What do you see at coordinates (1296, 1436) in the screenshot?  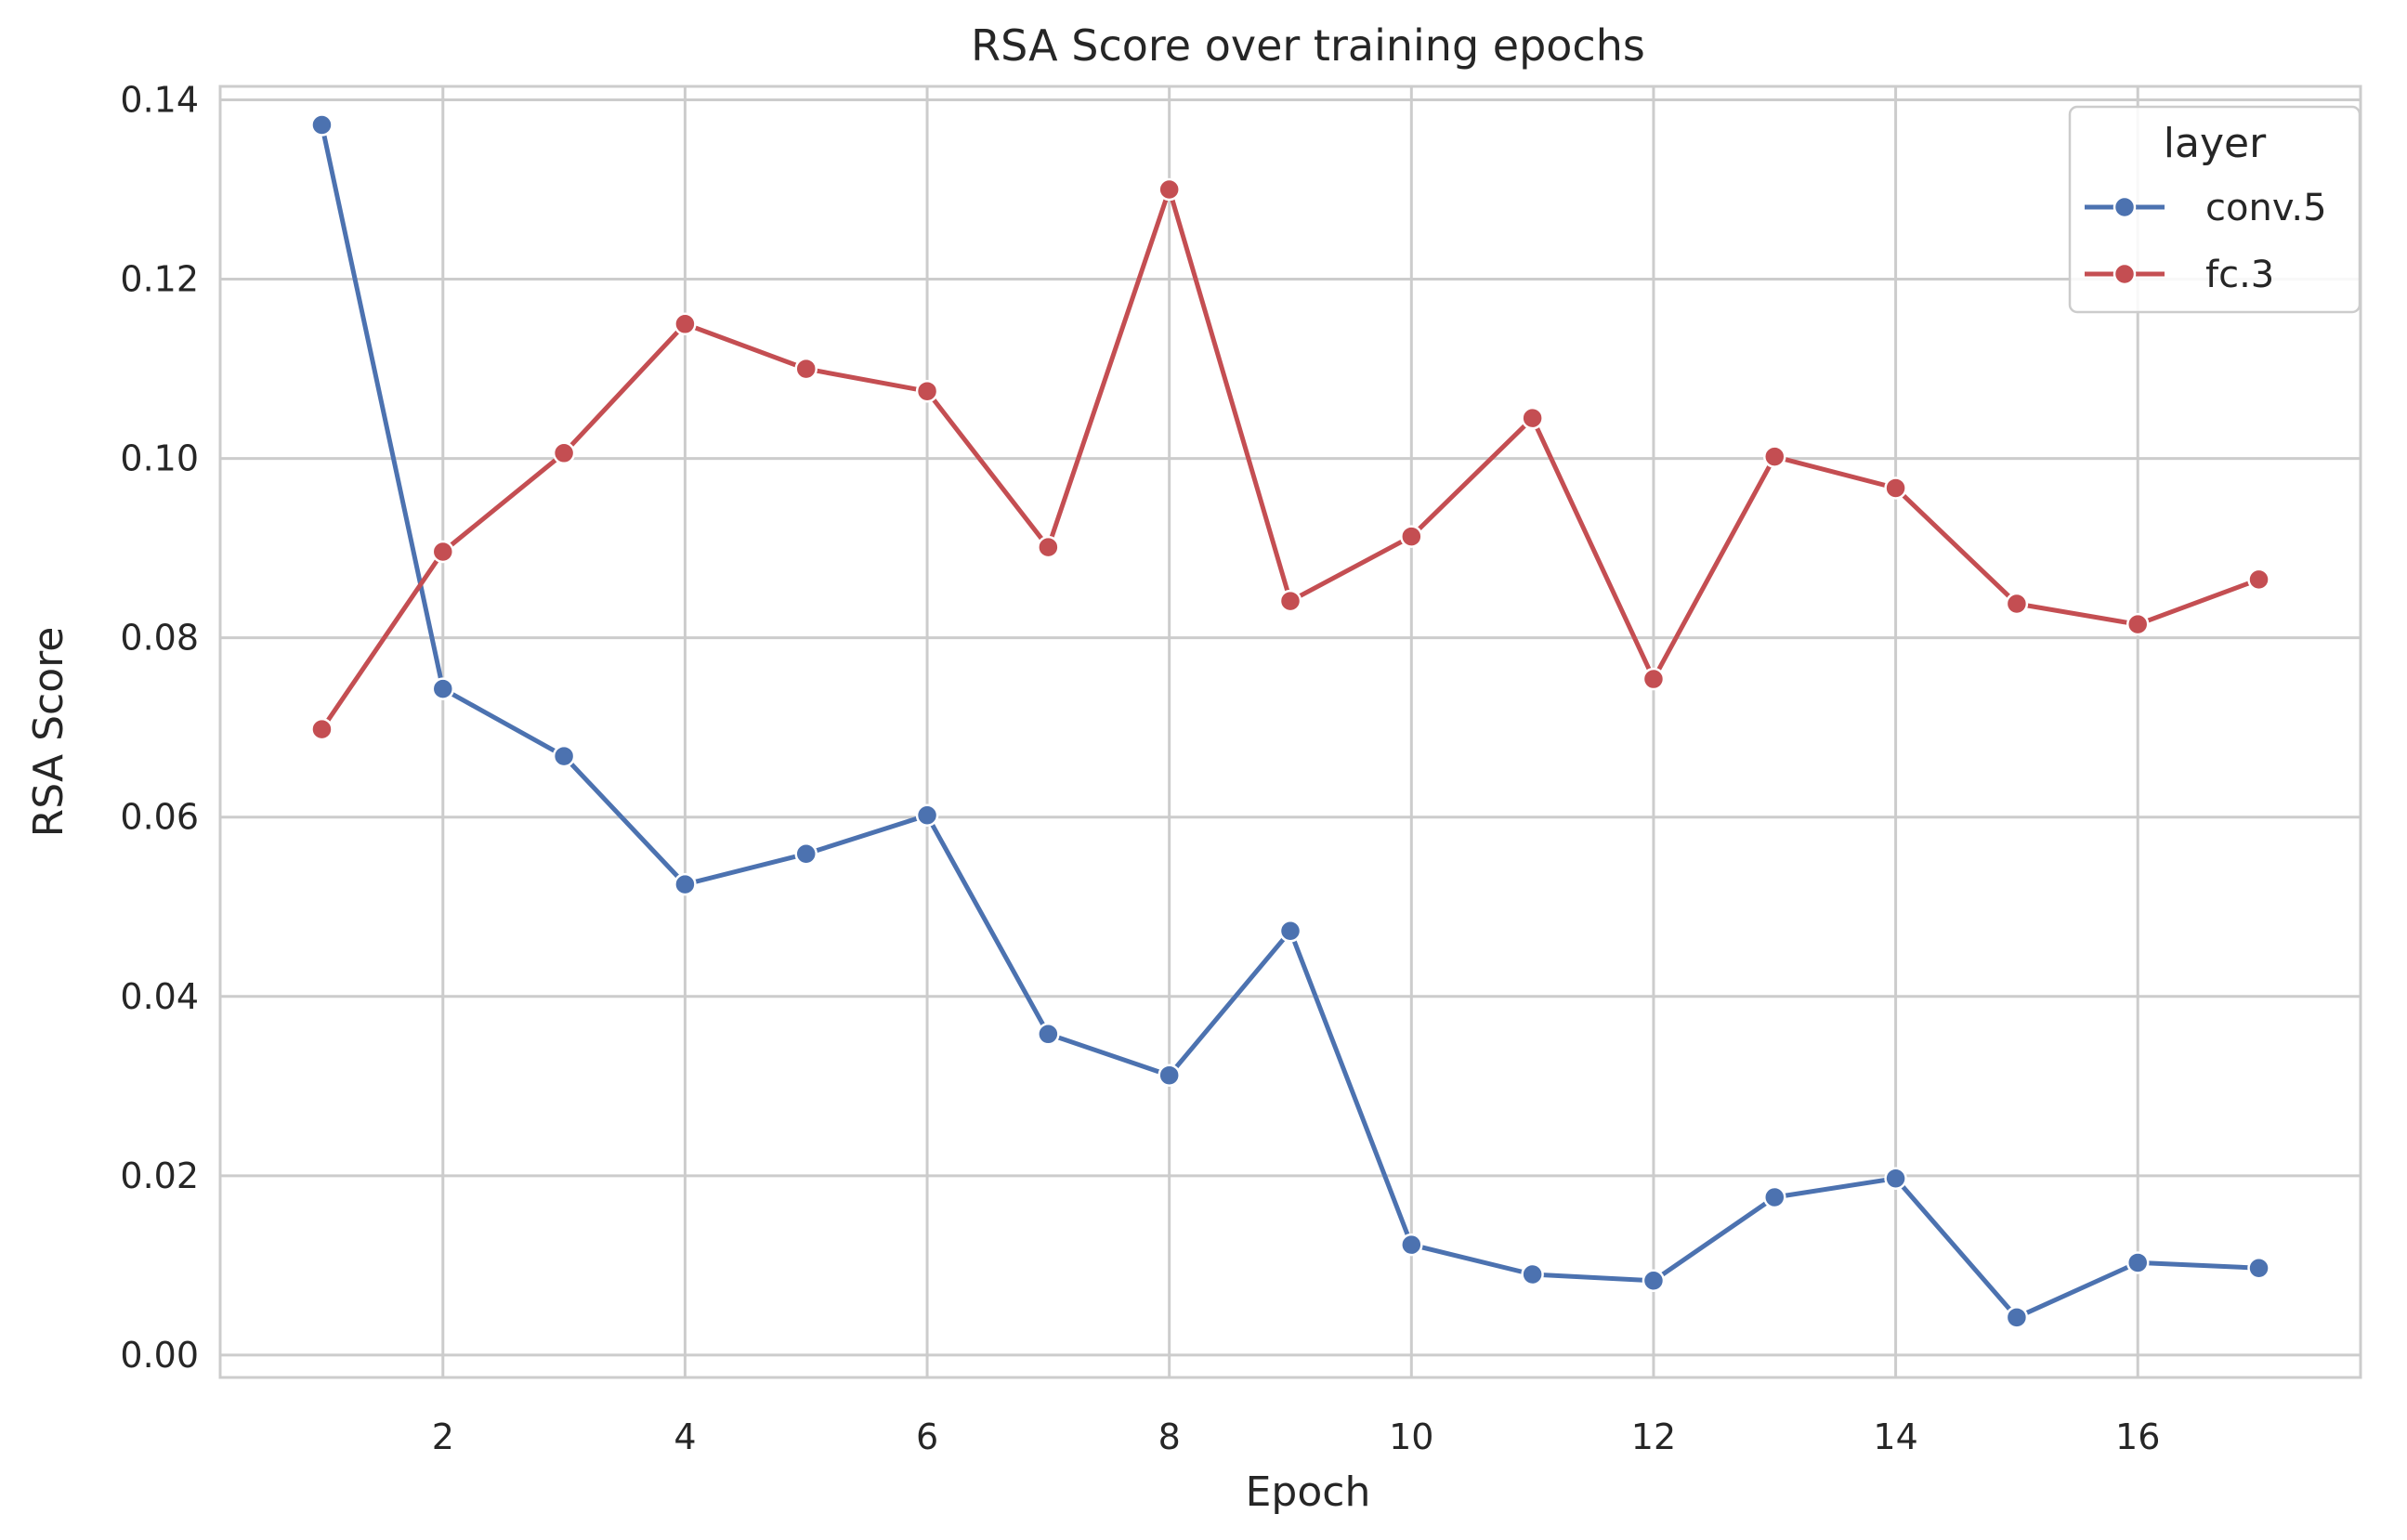 I see `x-axis-ticks: 2 4 6 8 10 12 14 16` at bounding box center [1296, 1436].